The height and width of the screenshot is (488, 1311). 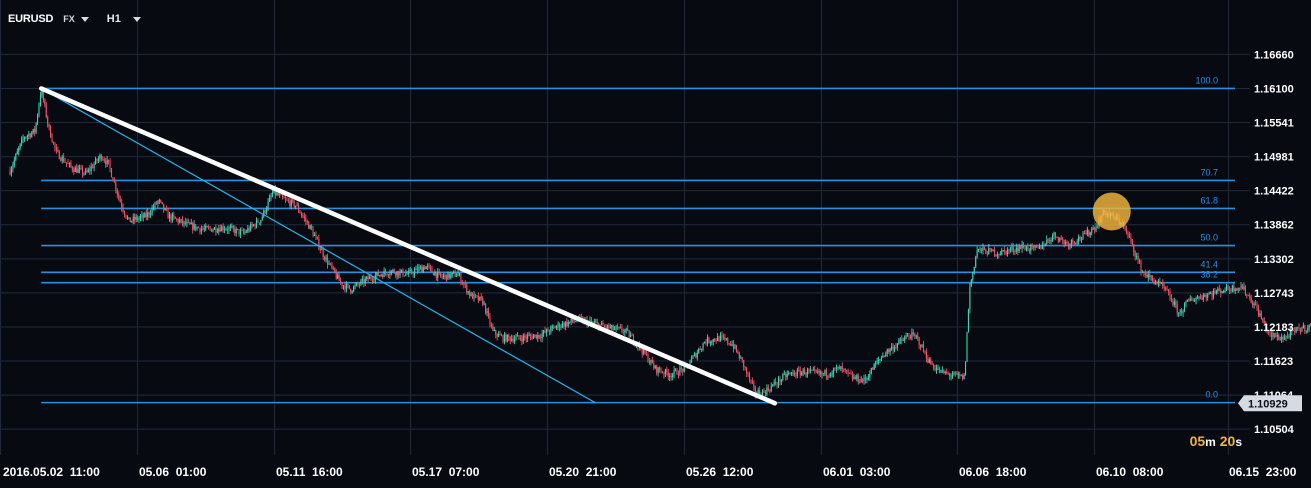 What do you see at coordinates (76, 19) in the screenshot?
I see `market-selector: FX` at bounding box center [76, 19].